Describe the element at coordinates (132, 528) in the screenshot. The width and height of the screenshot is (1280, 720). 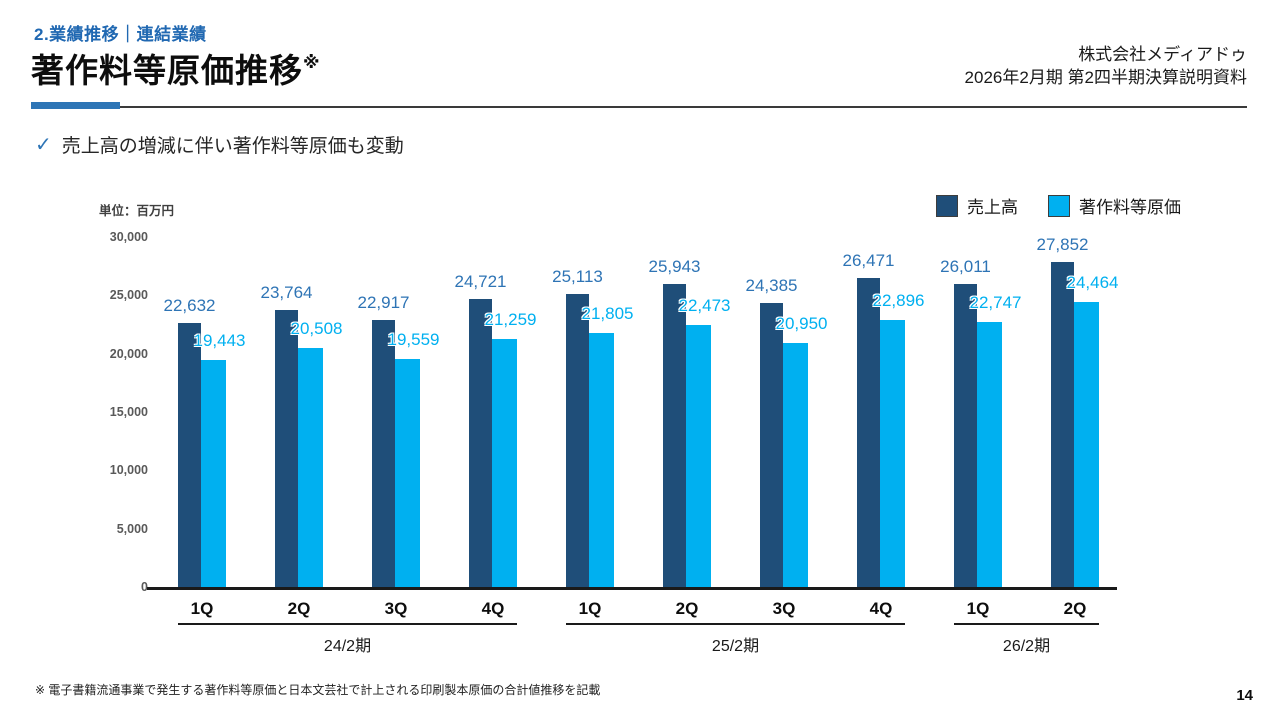
I see `y-axis-tick: 5,000` at that location.